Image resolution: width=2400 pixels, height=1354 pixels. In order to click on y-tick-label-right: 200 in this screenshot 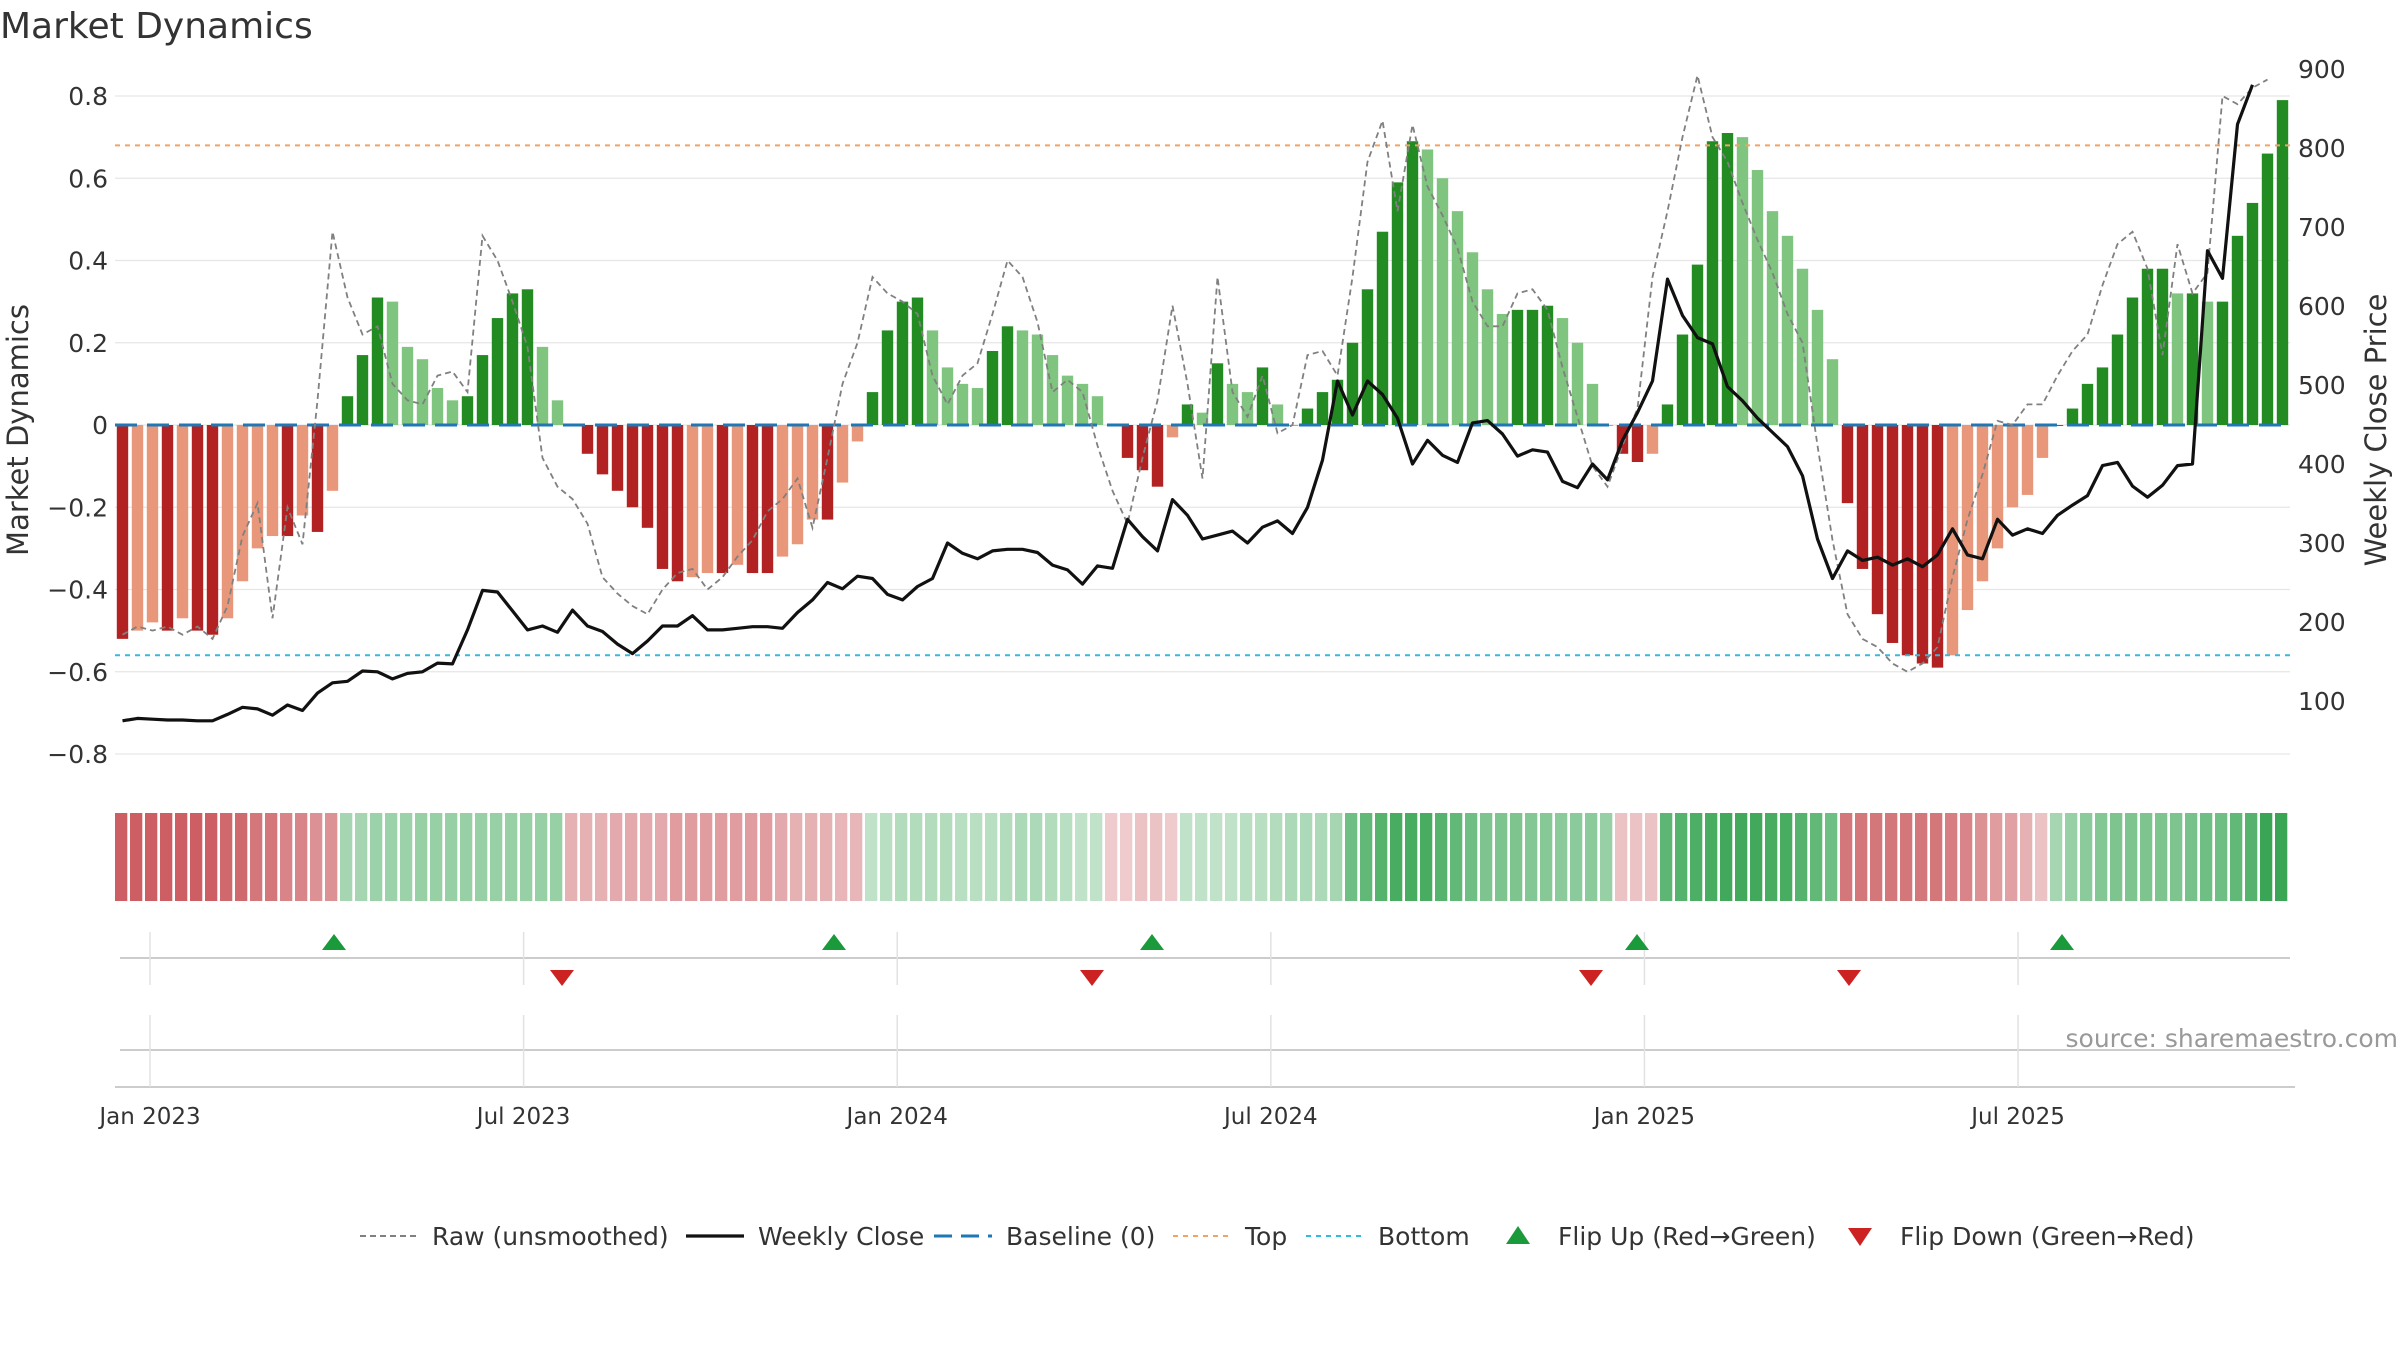, I will do `click(2322, 622)`.